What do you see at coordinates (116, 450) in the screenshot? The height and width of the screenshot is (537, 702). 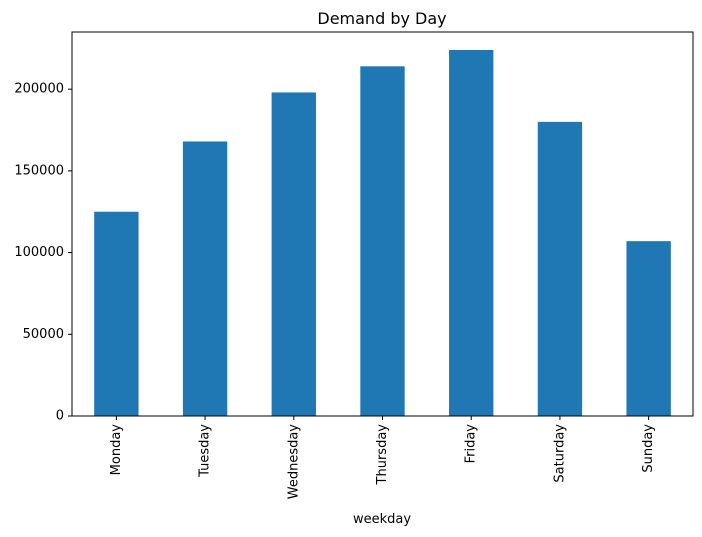 I see `x-tick-label: Monday` at bounding box center [116, 450].